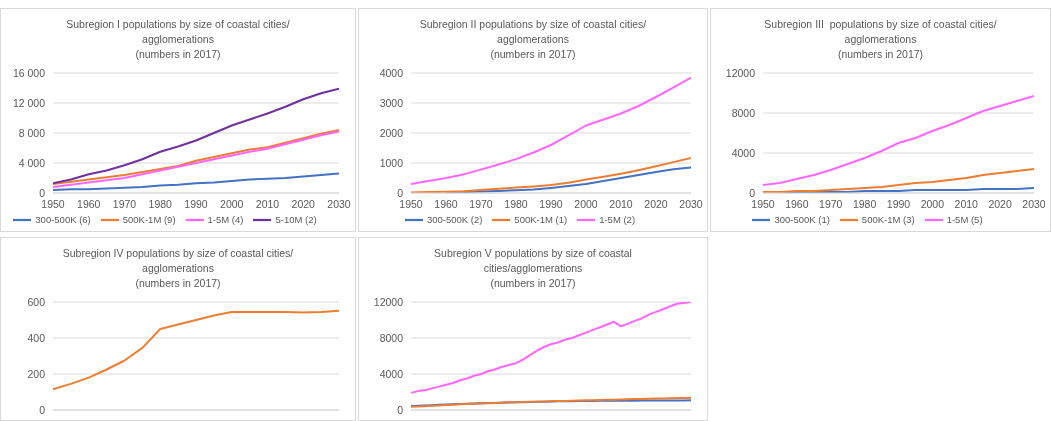  Describe the element at coordinates (36, 337) in the screenshot. I see `y-tick-label: 400` at that location.